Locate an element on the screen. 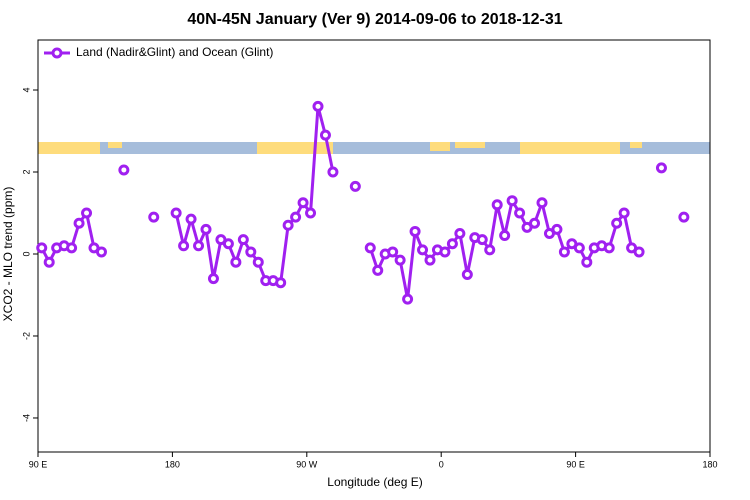 The width and height of the screenshot is (750, 500). legend-label: Land (Nadir&Glint) and Ocean (Glint) is located at coordinates (174, 52).